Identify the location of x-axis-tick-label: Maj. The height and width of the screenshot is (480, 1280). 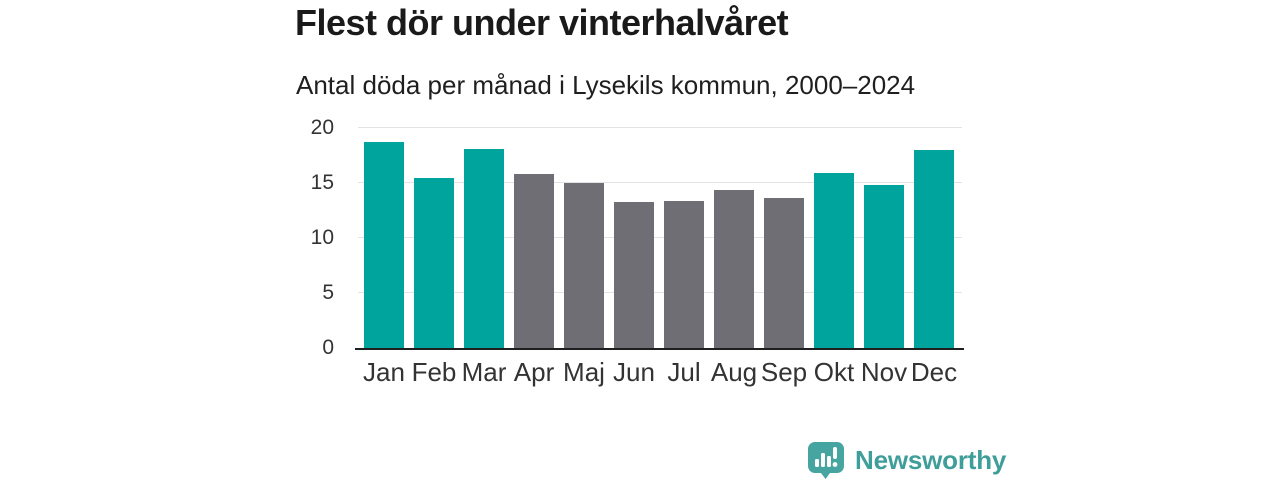
(584, 372).